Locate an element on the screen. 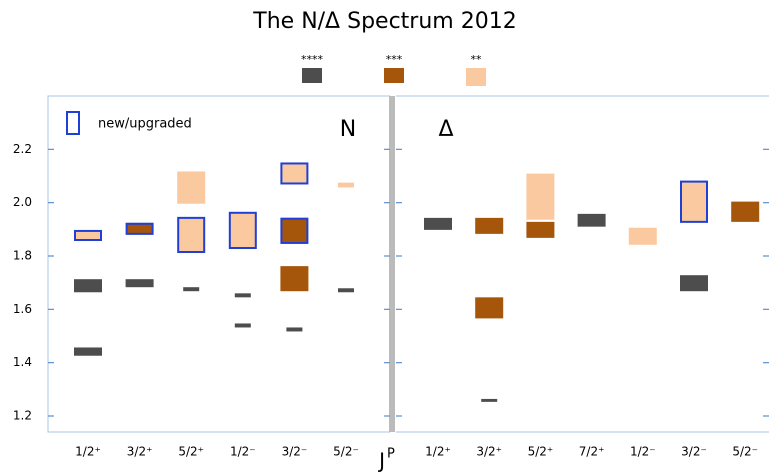 The height and width of the screenshot is (472, 769). y-tick-label: 1.6 is located at coordinates (22, 309).